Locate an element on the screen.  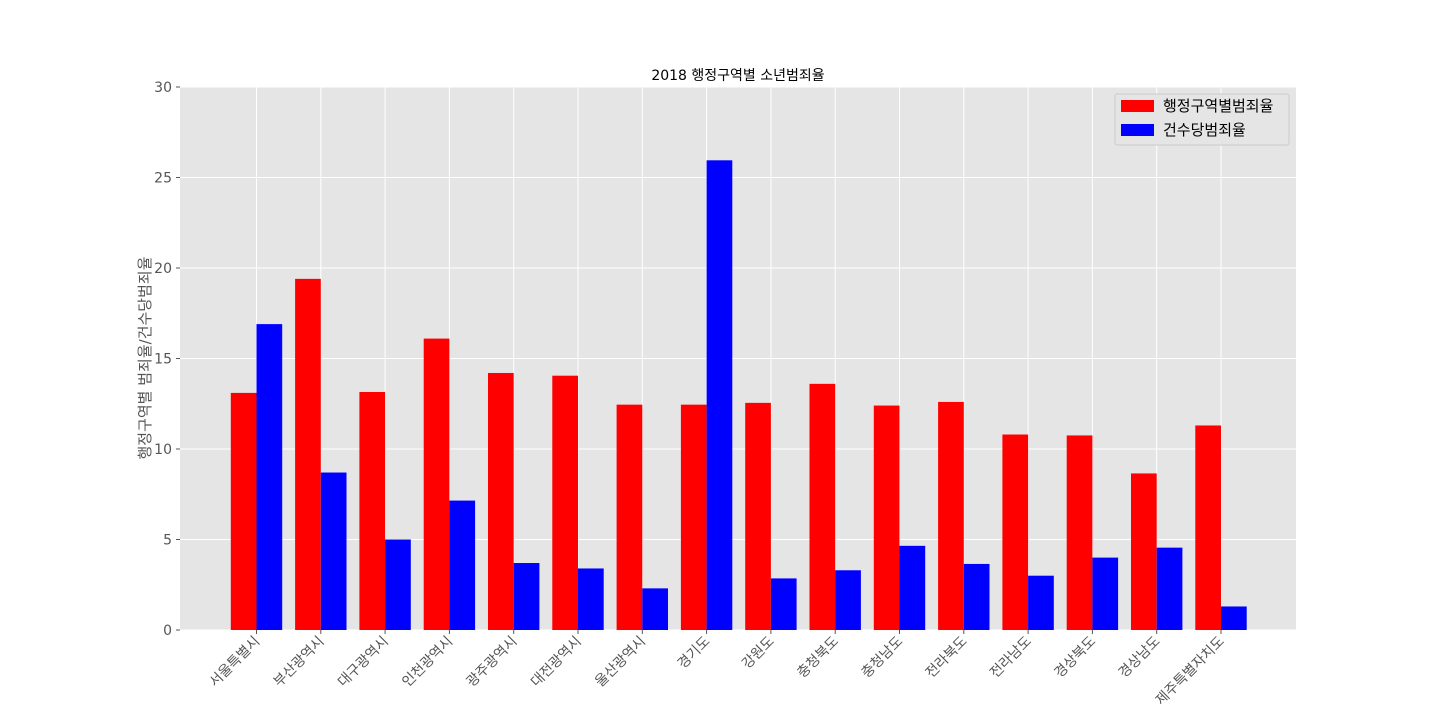
x-tick-label-13: 경상북도 is located at coordinates (1075, 657).